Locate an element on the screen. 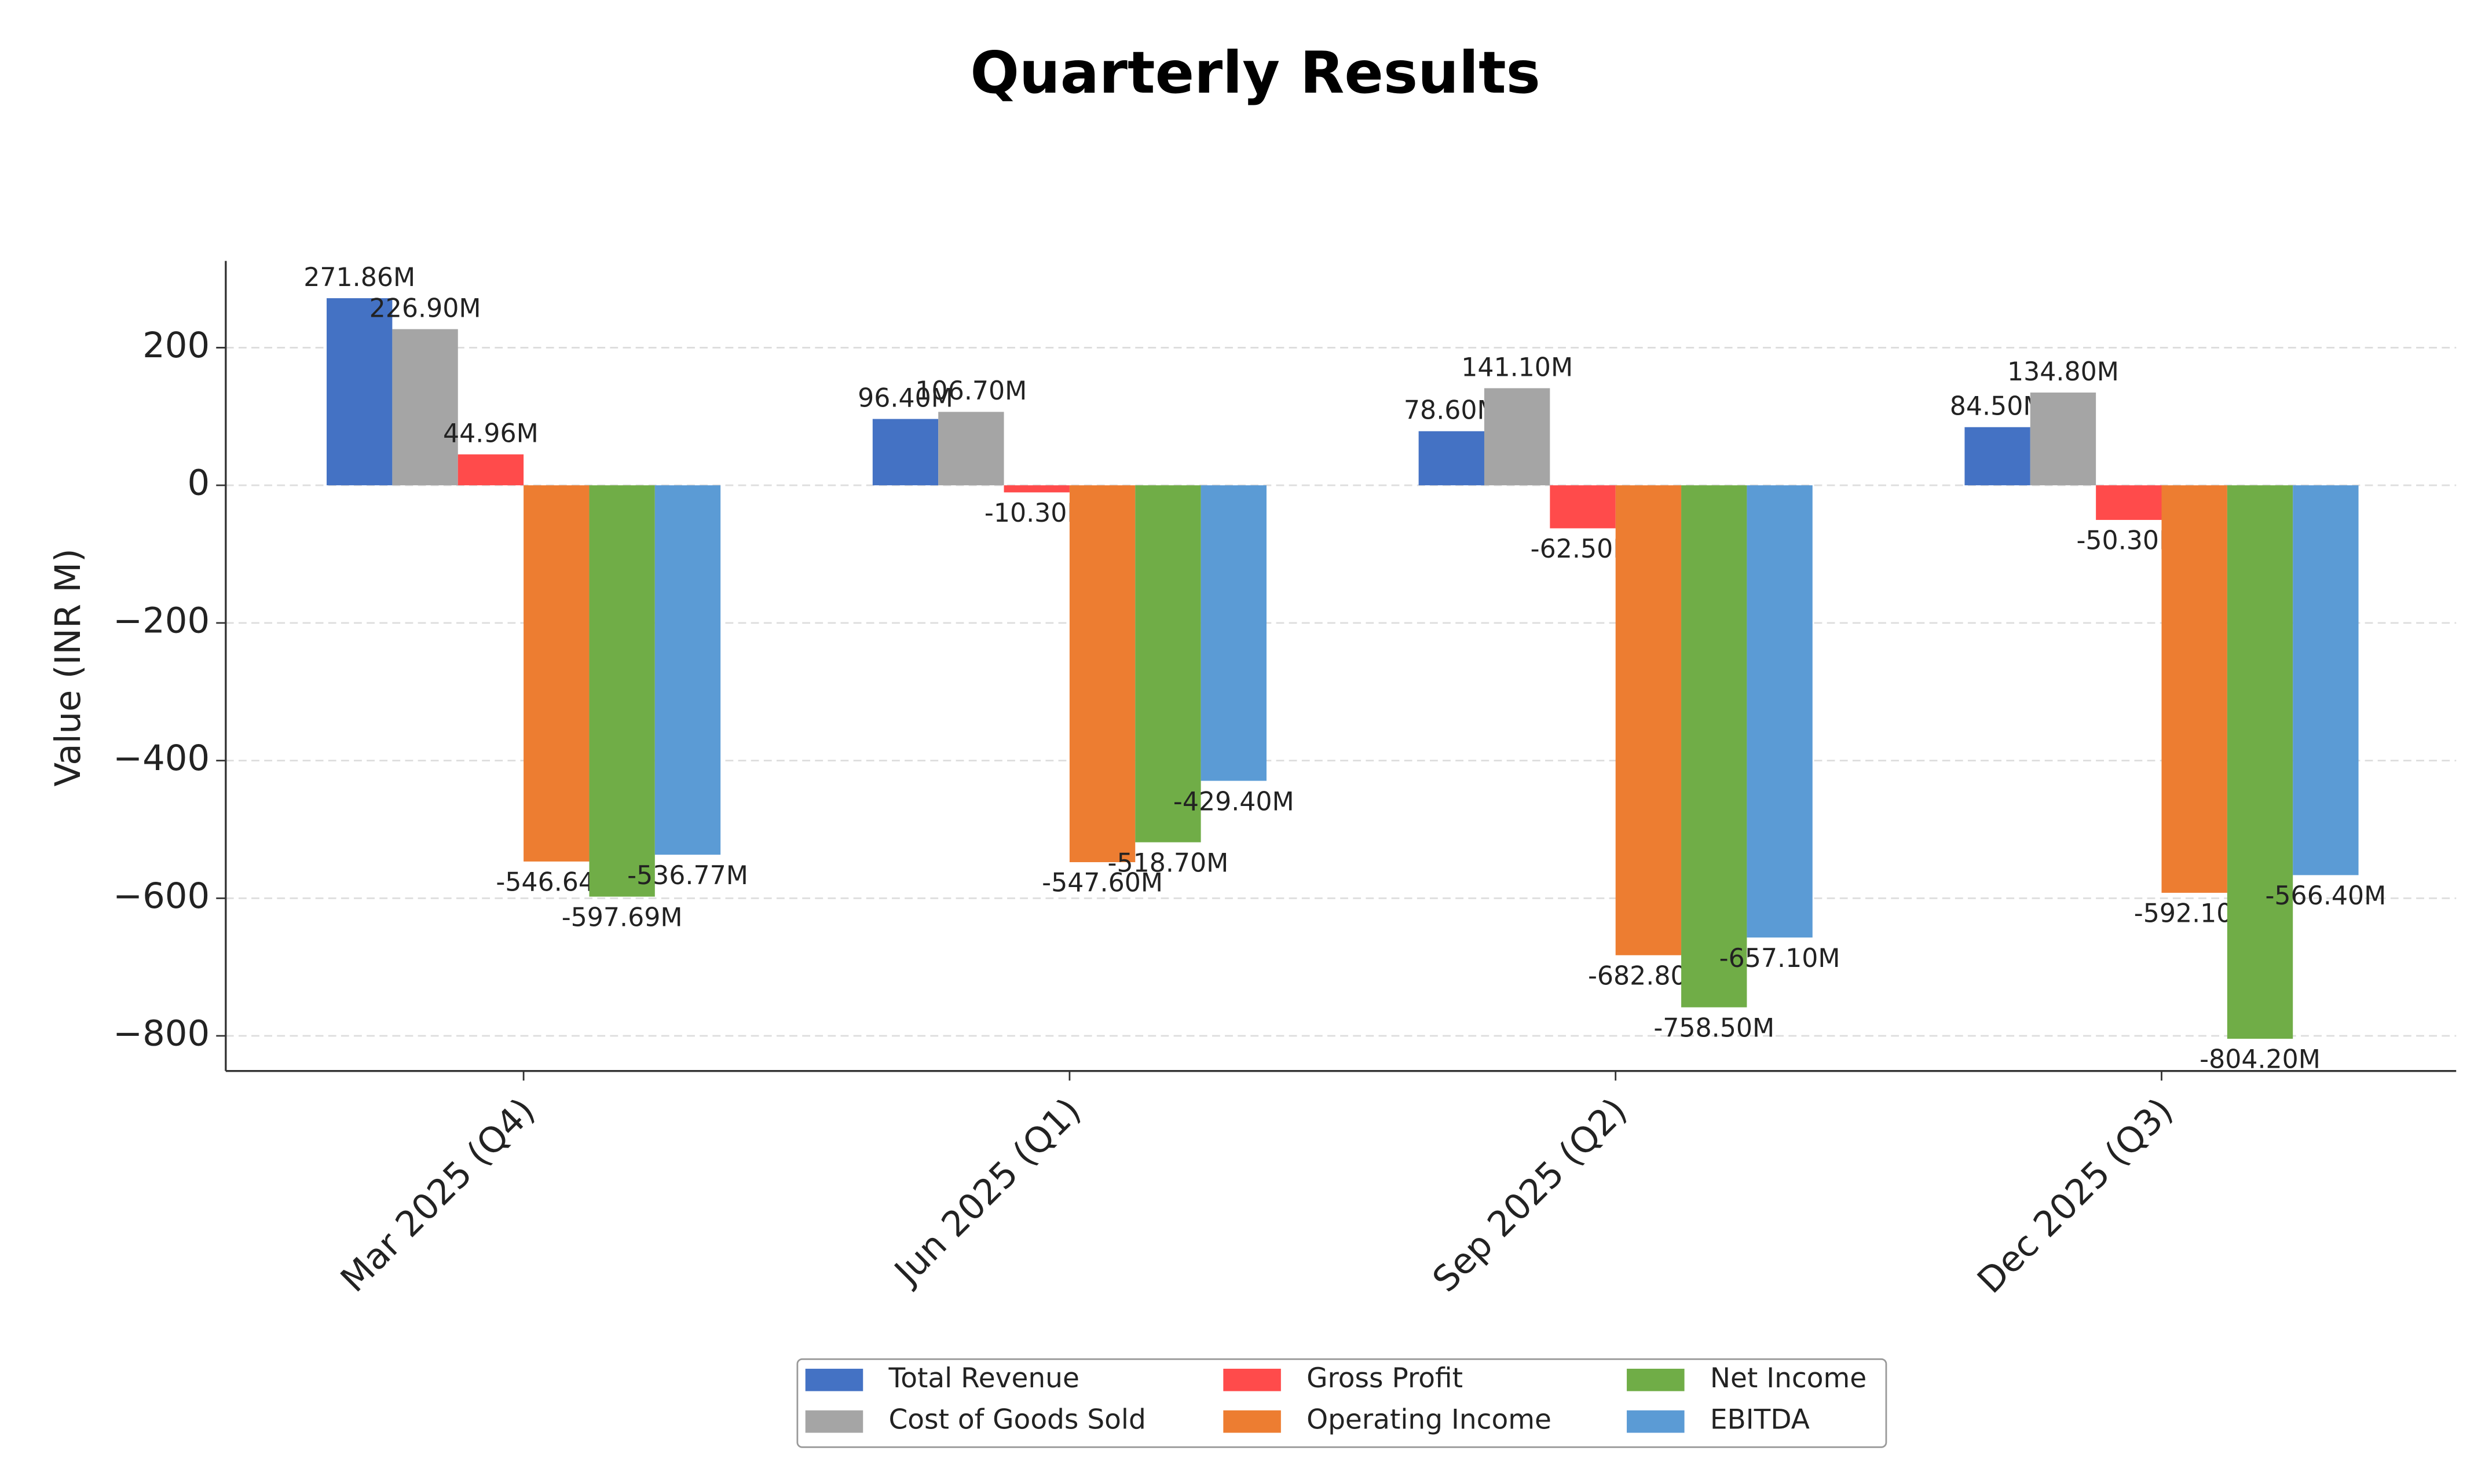 This screenshot has width=2485, height=1484. y-tick-label: 200 is located at coordinates (176, 345).